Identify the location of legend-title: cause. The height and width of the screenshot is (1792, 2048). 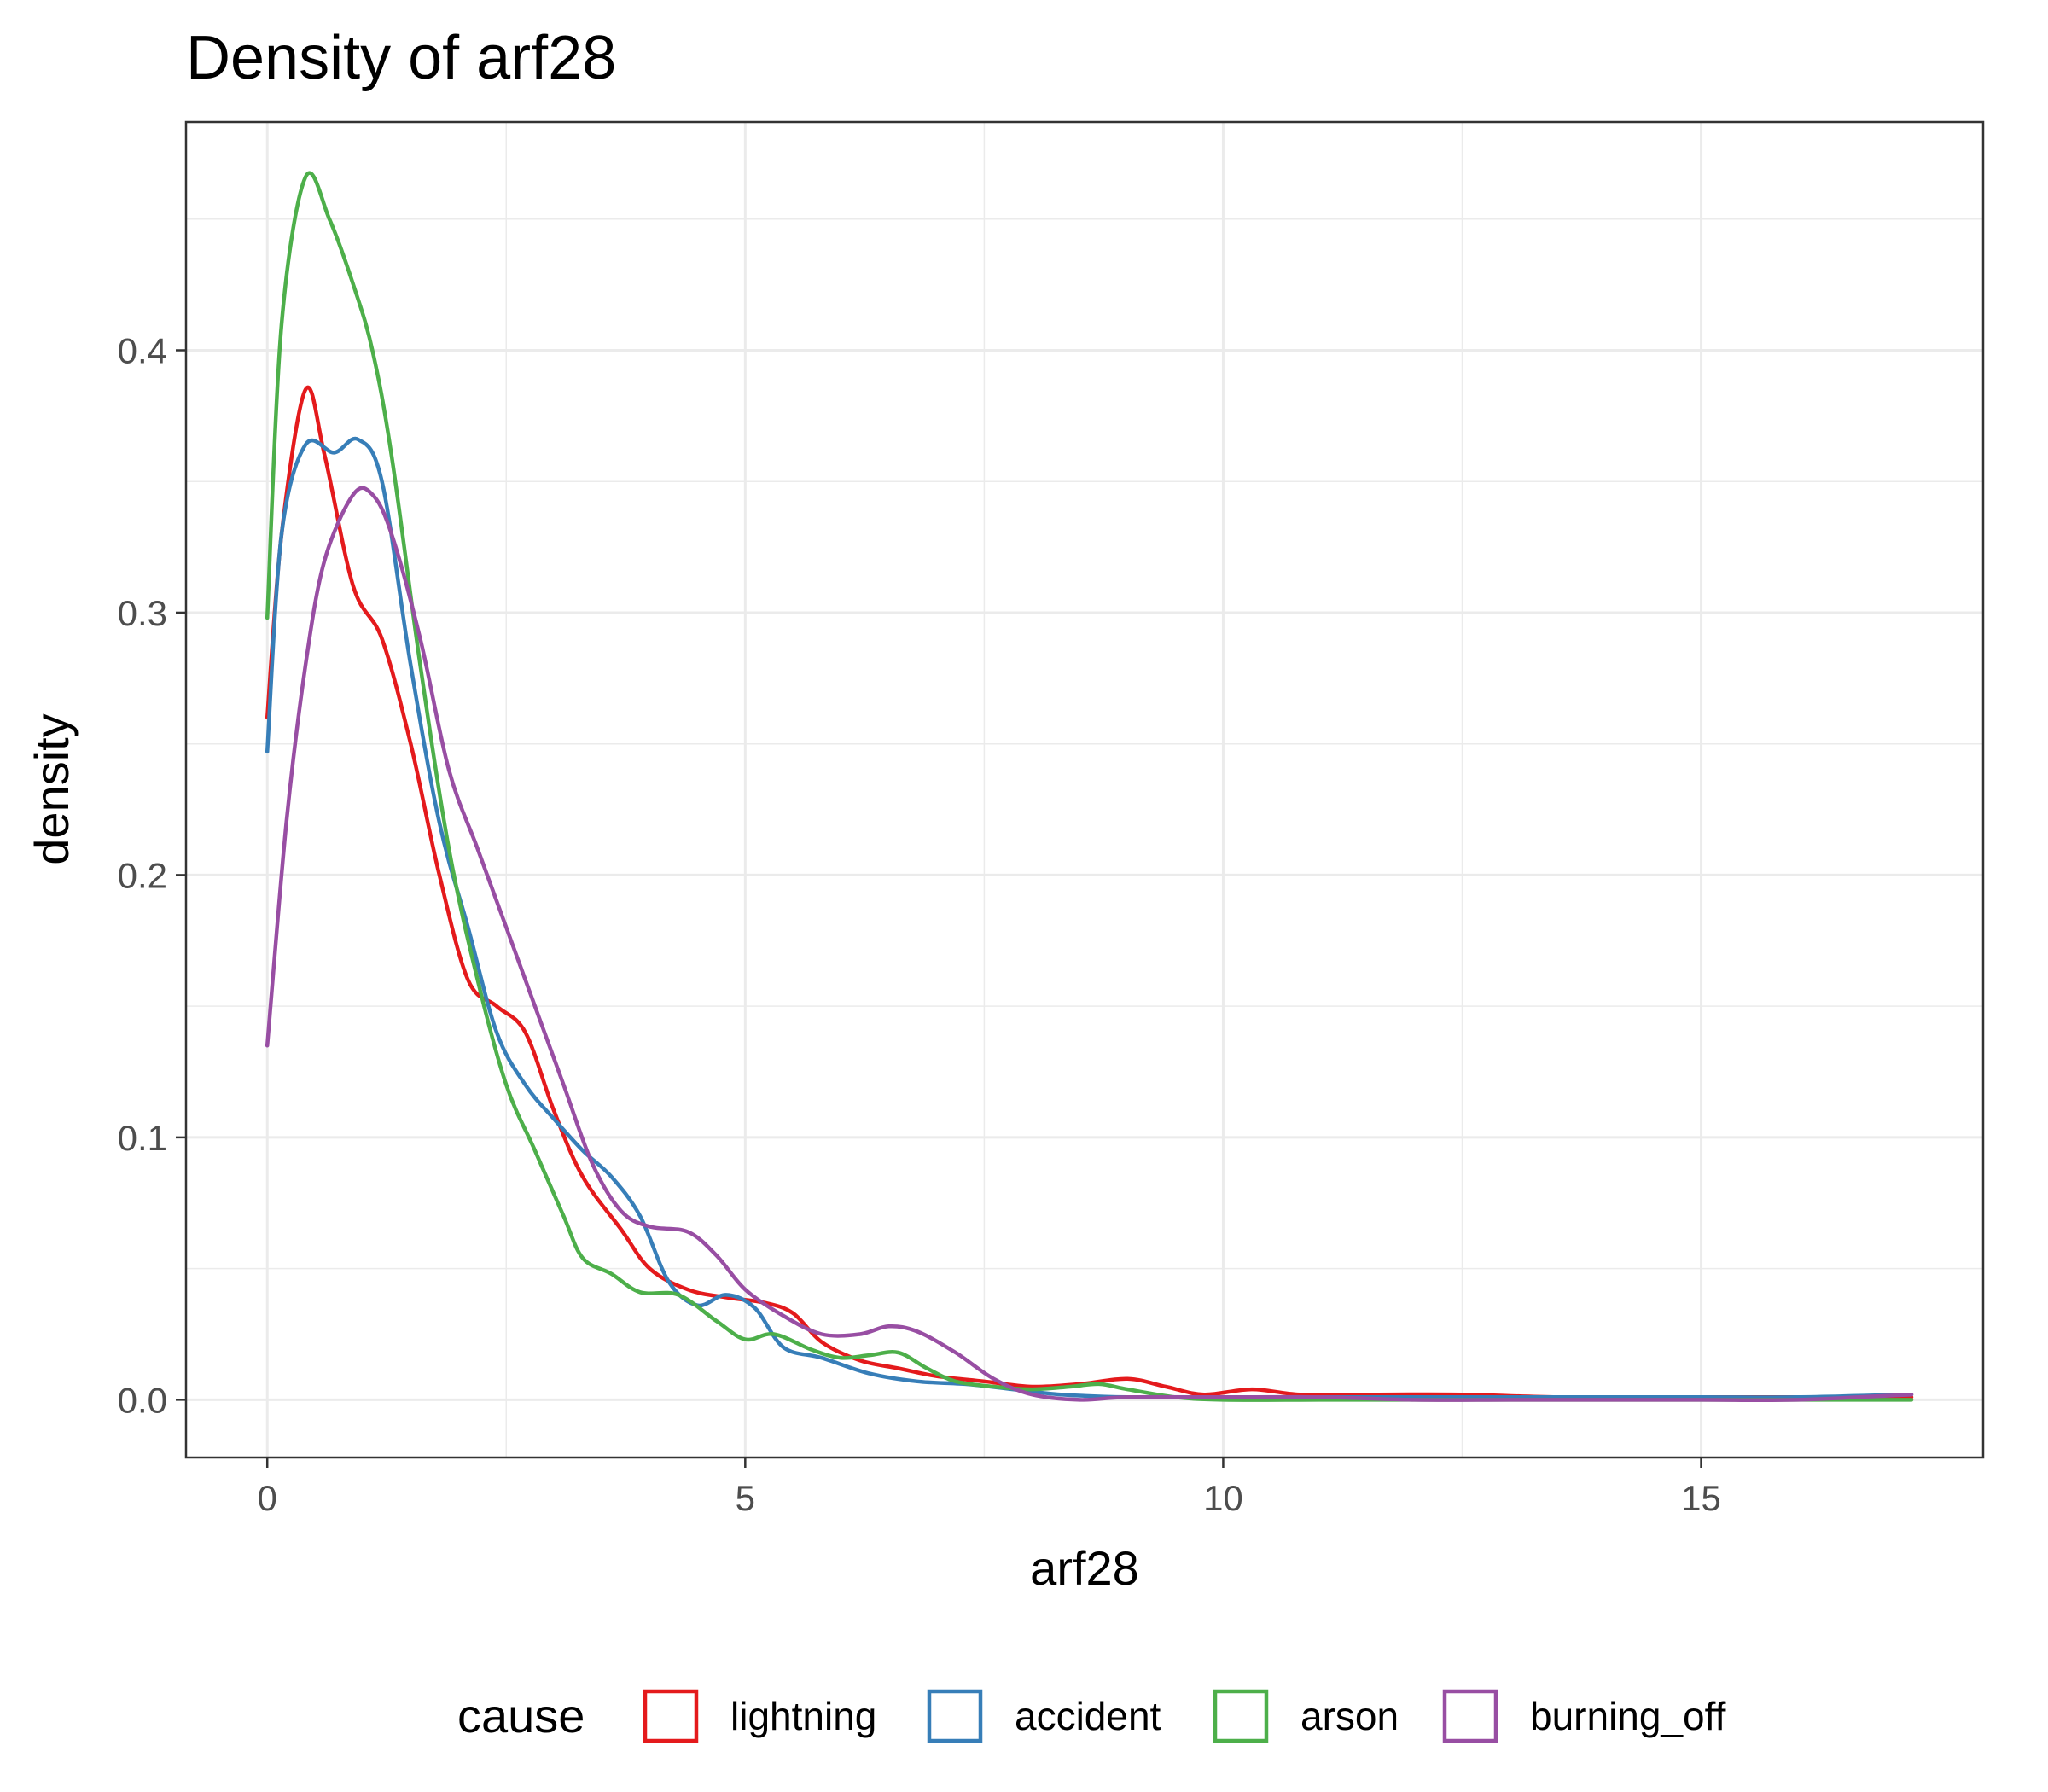
(521, 1716).